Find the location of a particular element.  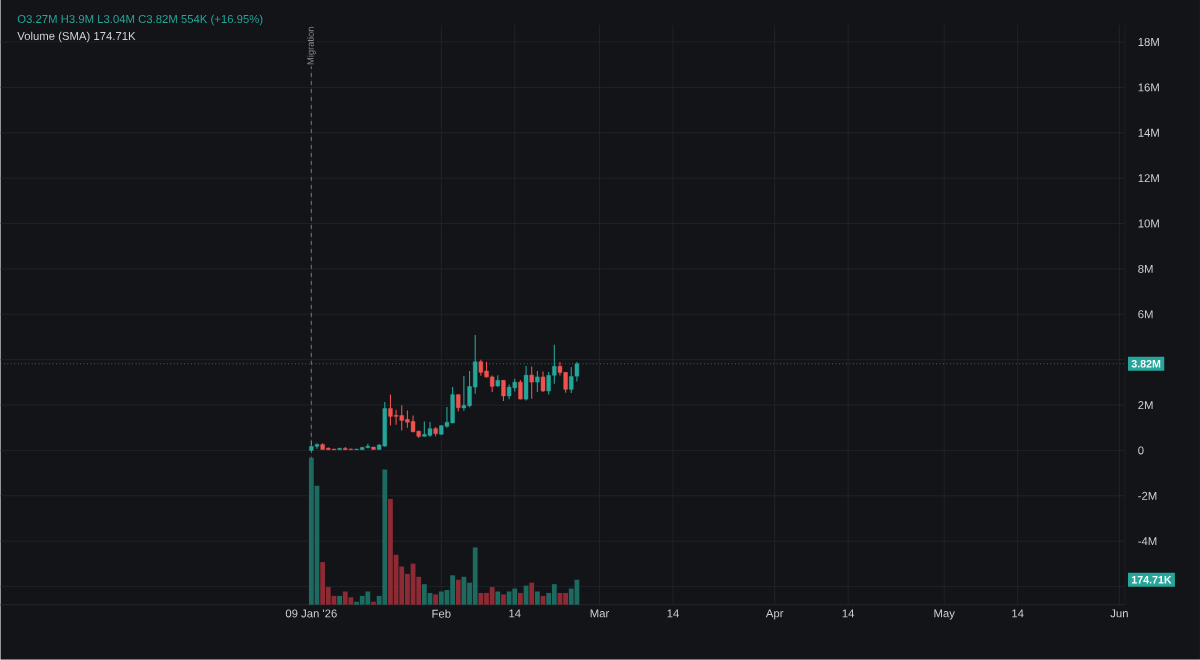

y-tick-label: 14M is located at coordinates (1148, 133).